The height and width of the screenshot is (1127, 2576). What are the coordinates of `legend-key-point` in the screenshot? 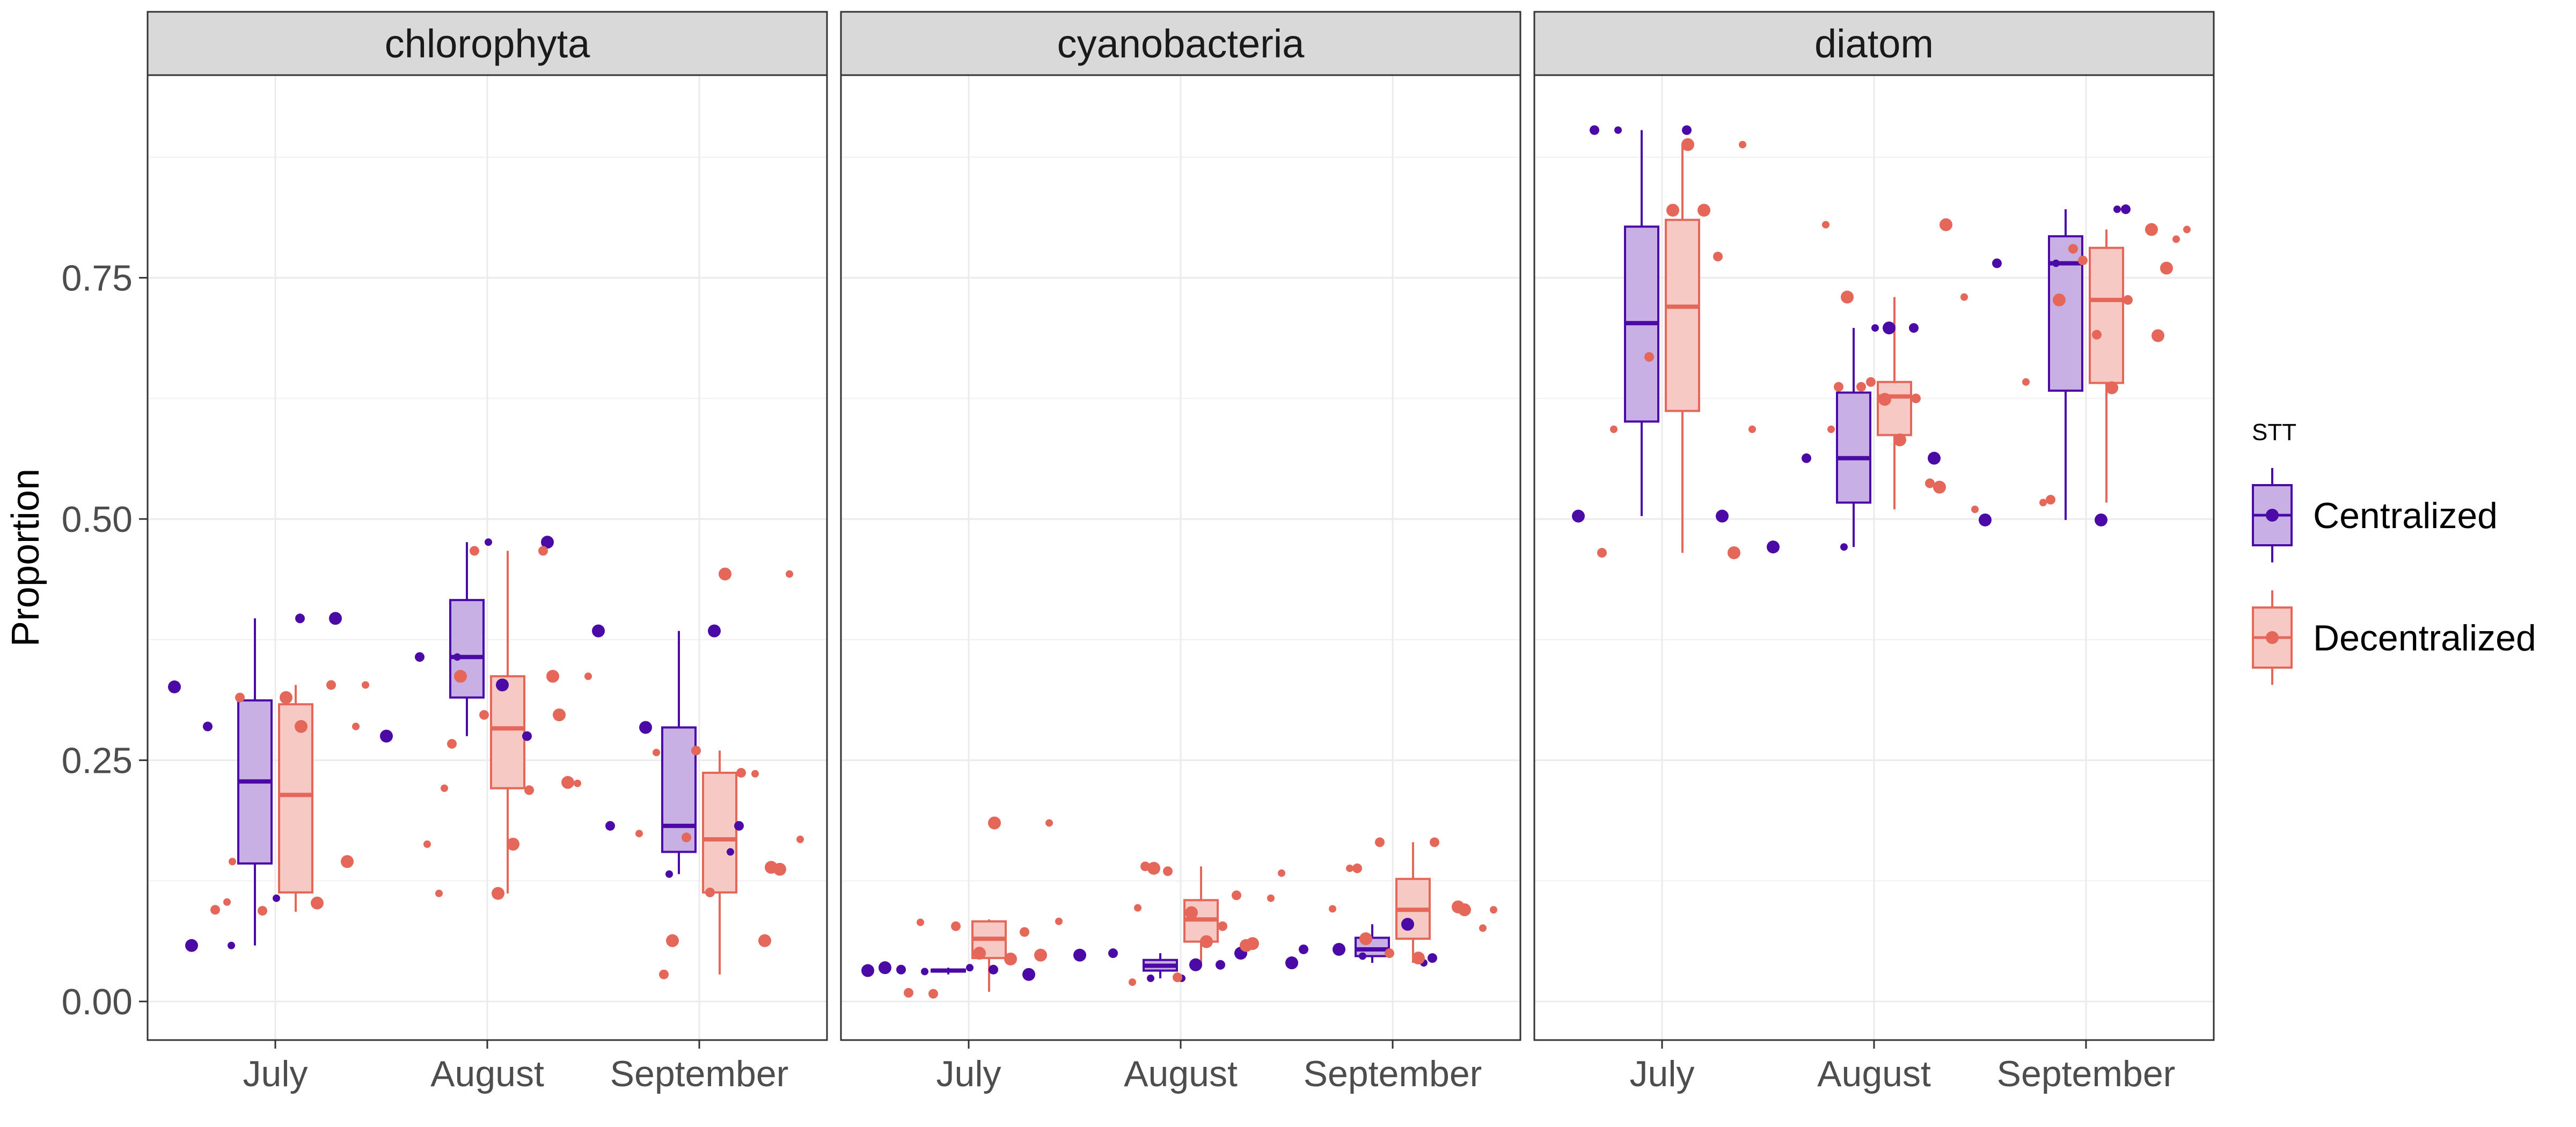 It's located at (2272, 515).